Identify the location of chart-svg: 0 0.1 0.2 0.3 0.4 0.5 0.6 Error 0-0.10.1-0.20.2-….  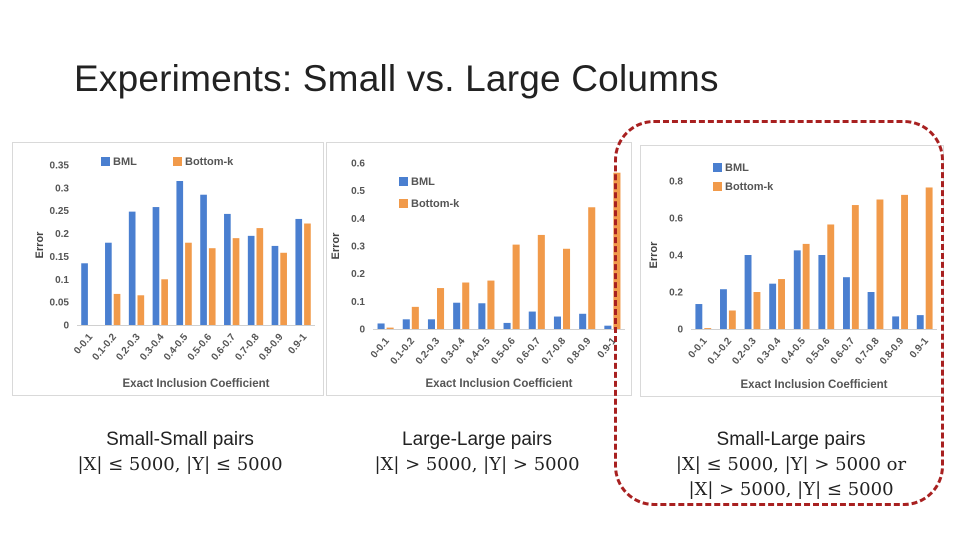
(477, 274).